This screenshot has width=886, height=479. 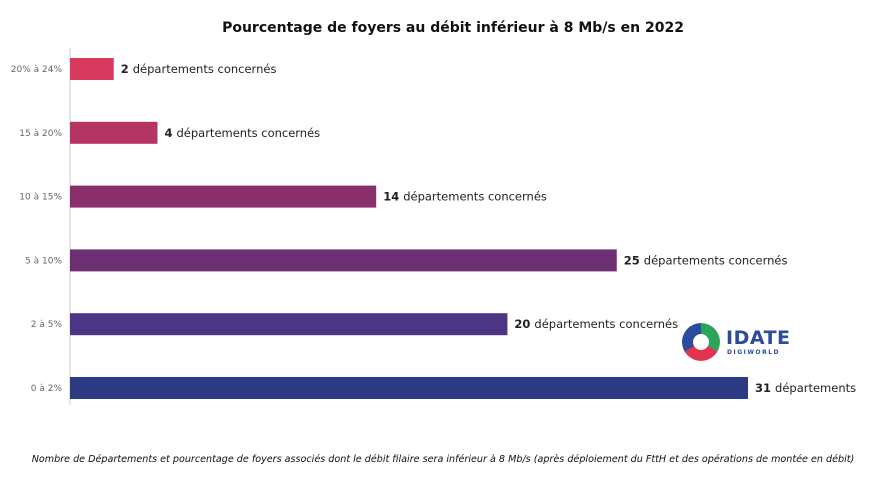 I want to click on y-tick-label: 2 à 5%, so click(x=47, y=325).